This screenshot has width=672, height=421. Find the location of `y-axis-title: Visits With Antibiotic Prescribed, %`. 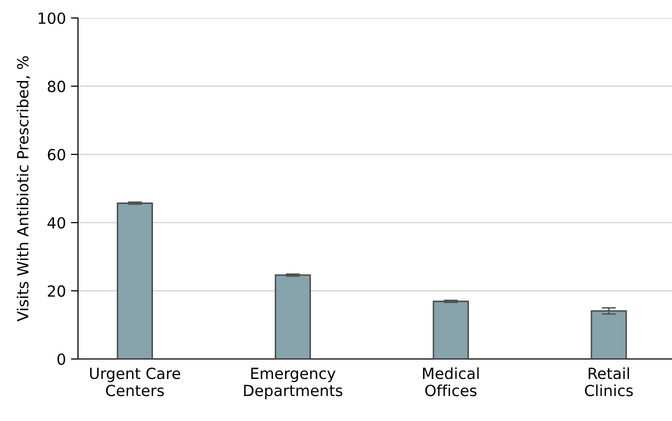

y-axis-title: Visits With Antibiotic Prescribed, % is located at coordinates (23, 189).